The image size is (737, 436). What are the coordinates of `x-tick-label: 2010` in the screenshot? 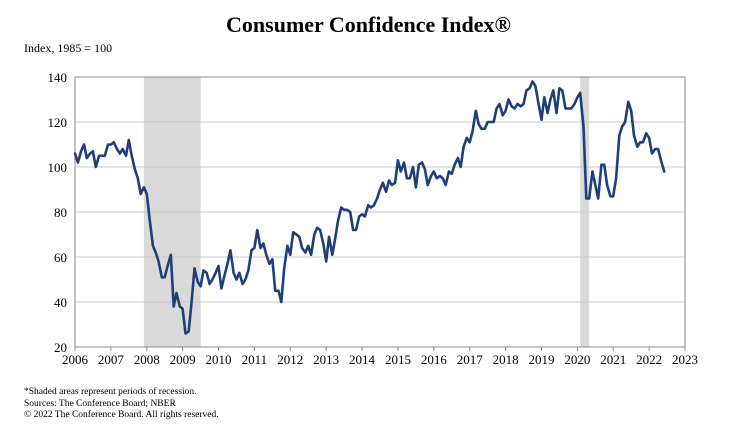 It's located at (219, 359).